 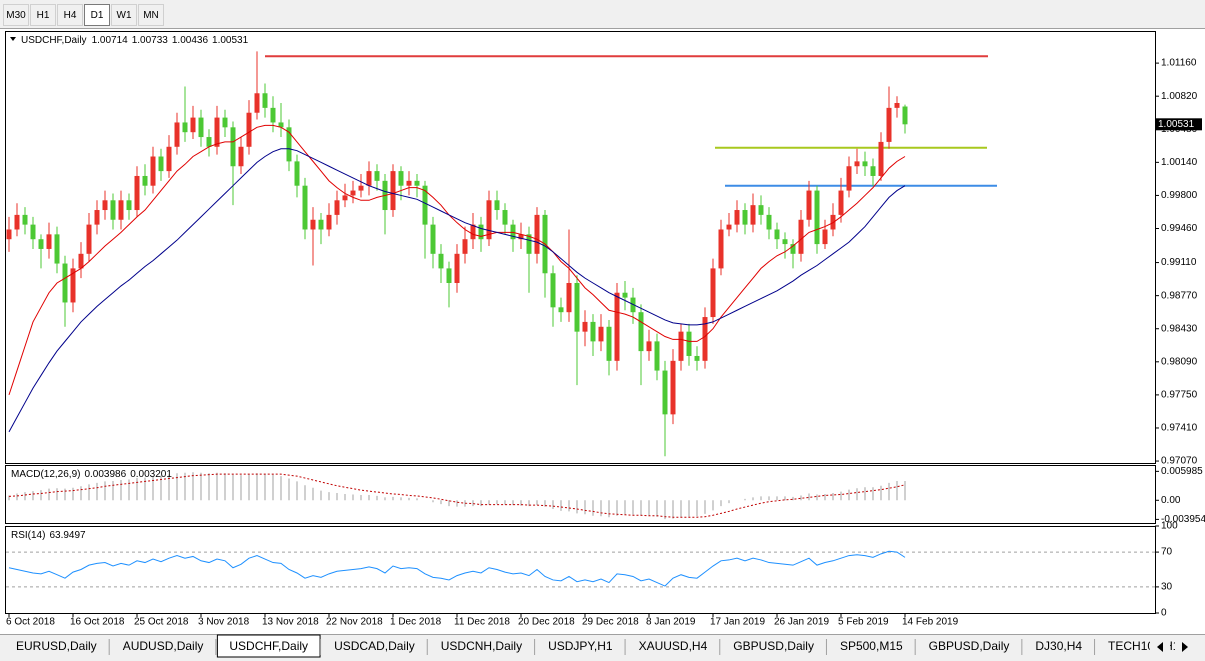 What do you see at coordinates (224, 622) in the screenshot?
I see `x-tick-label: 3 Nov 2018` at bounding box center [224, 622].